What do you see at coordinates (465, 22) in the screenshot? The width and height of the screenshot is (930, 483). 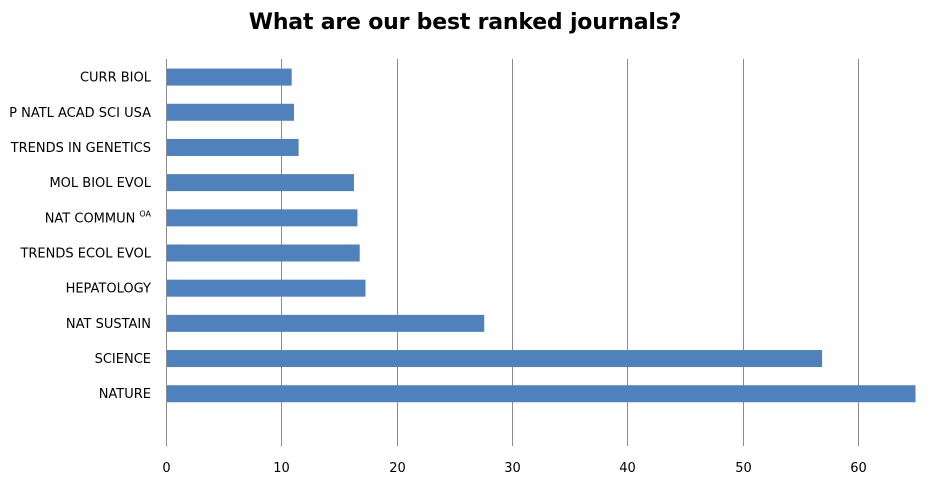 I see `chart-title: What are our best ranked journals?` at bounding box center [465, 22].